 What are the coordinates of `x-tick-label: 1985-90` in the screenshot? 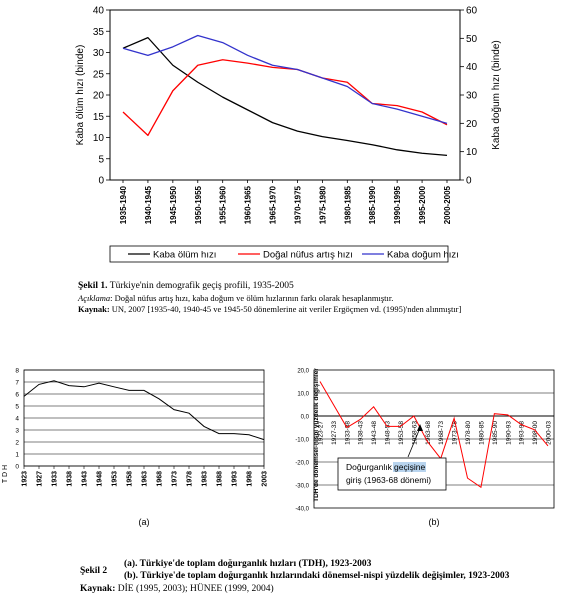 It's located at (495, 433).